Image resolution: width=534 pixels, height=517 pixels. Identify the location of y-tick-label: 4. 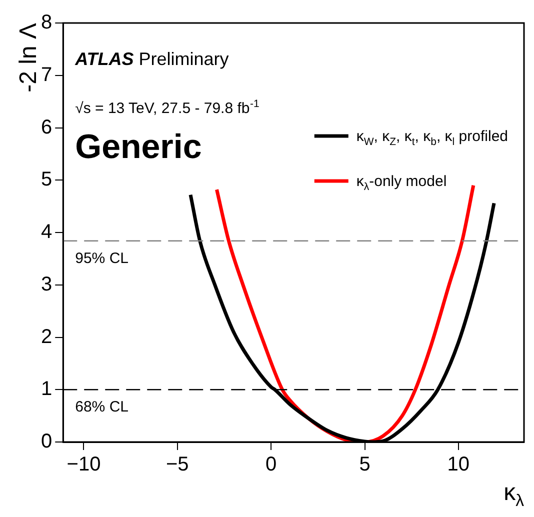
(46, 232).